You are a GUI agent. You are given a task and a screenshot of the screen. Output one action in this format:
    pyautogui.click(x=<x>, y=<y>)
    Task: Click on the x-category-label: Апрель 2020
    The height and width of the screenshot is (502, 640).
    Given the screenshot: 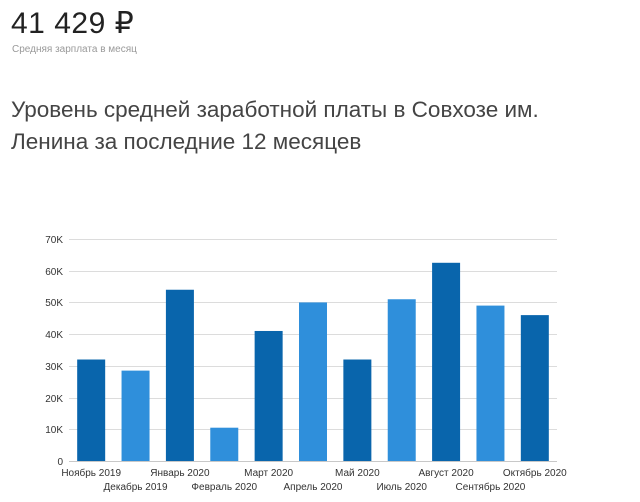 What is the action you would take?
    pyautogui.click(x=313, y=487)
    